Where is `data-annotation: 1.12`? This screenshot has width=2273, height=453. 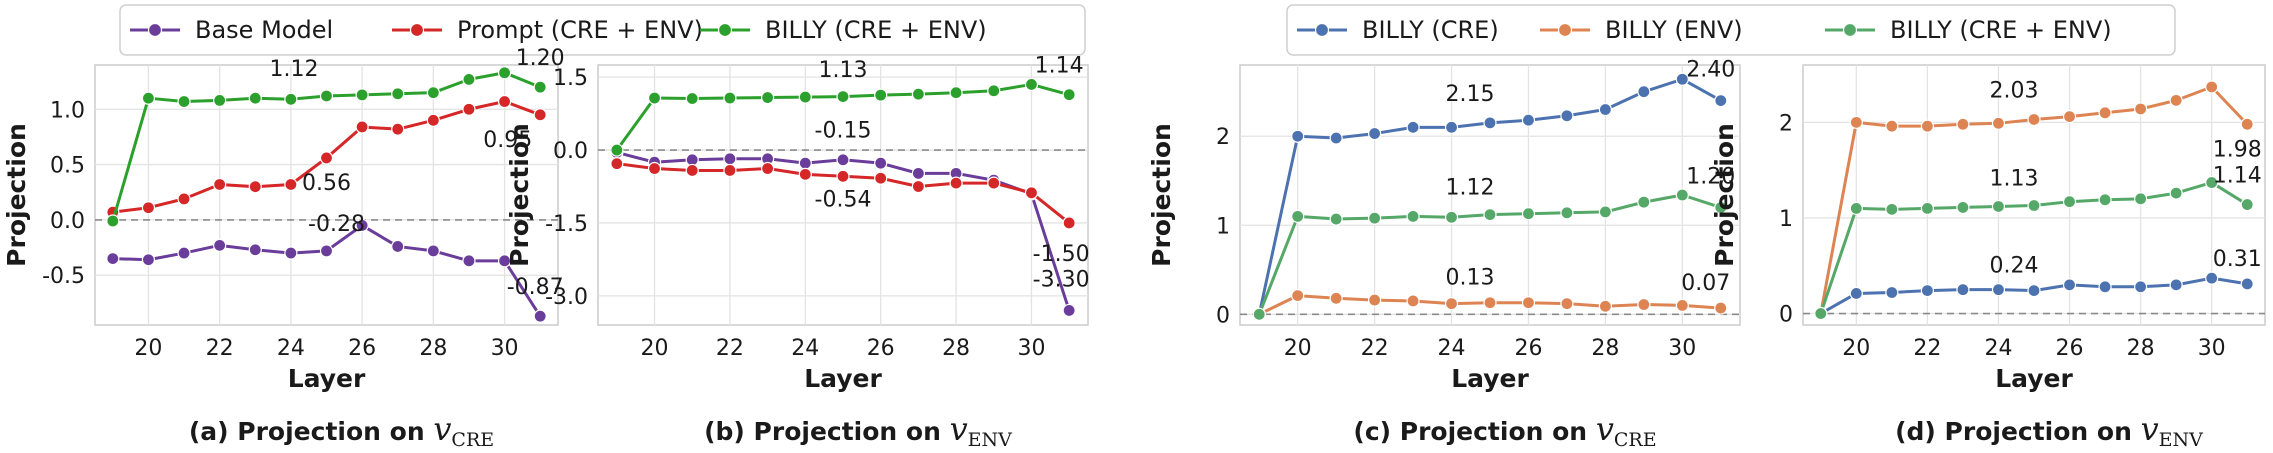 data-annotation: 1.12 is located at coordinates (1470, 188).